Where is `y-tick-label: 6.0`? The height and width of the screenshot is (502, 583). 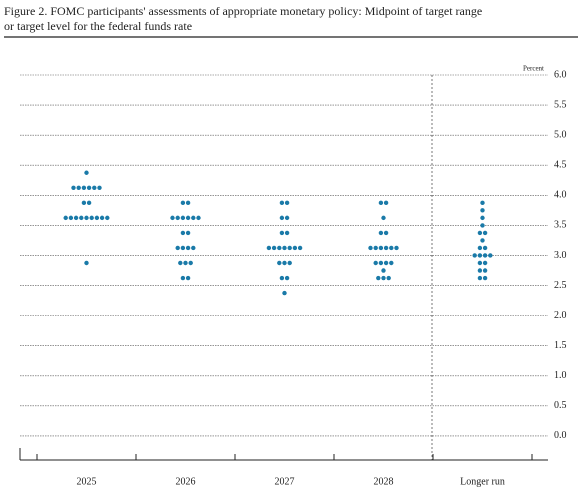 y-tick-label: 6.0 is located at coordinates (560, 74).